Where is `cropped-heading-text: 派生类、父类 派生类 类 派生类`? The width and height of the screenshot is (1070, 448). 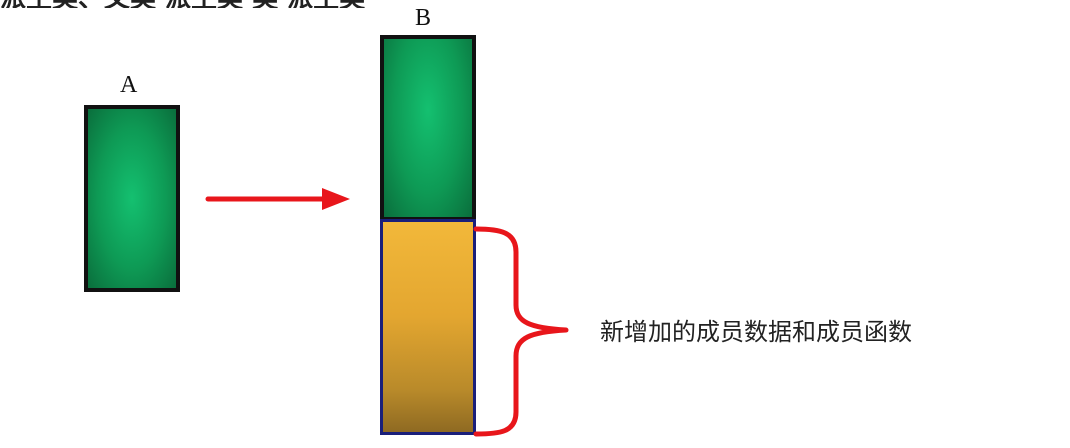
cropped-heading-text: 派生类、父类 派生类 类 派生类 is located at coordinates (300, 4).